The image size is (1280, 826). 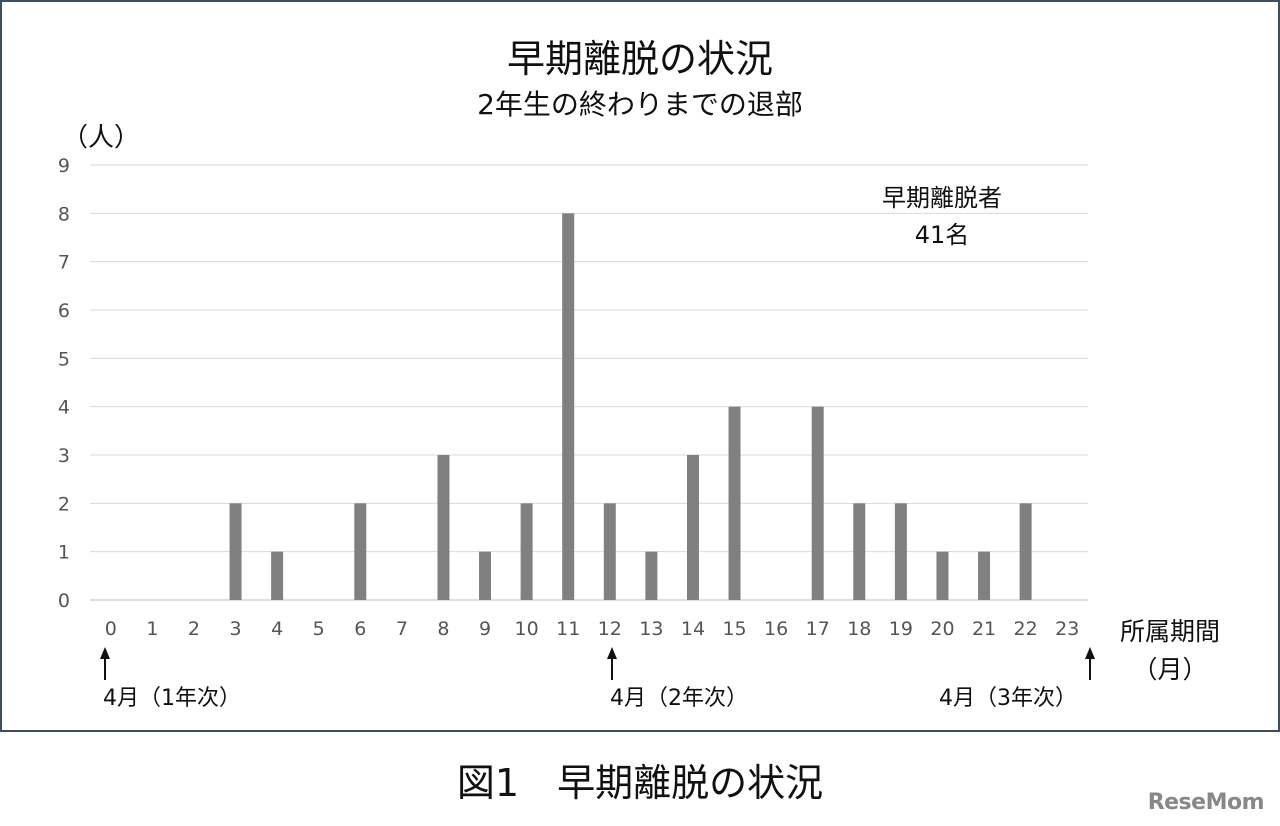 What do you see at coordinates (1170, 631) in the screenshot?
I see `x-axis-label-line-1: 所属期間` at bounding box center [1170, 631].